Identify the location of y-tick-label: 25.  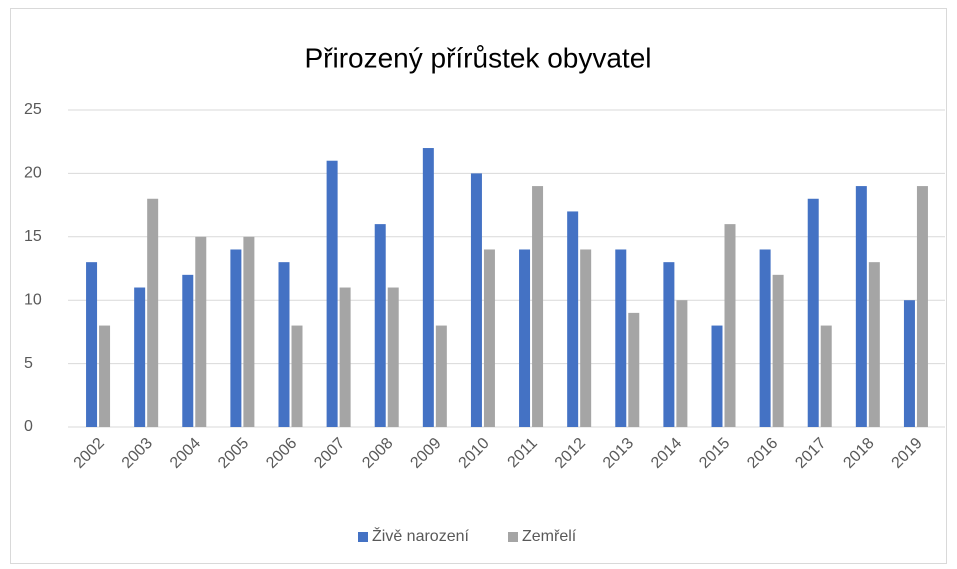
(33, 109).